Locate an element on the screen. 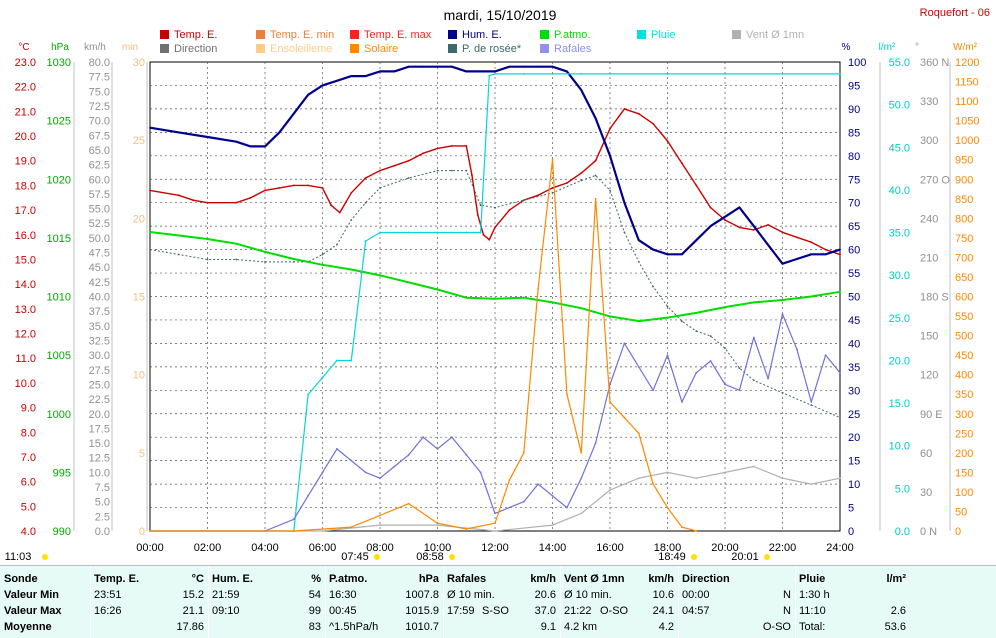 Image resolution: width=996 pixels, height=638 pixels. summary-col-head: Temp. E. °C is located at coordinates (149, 579).